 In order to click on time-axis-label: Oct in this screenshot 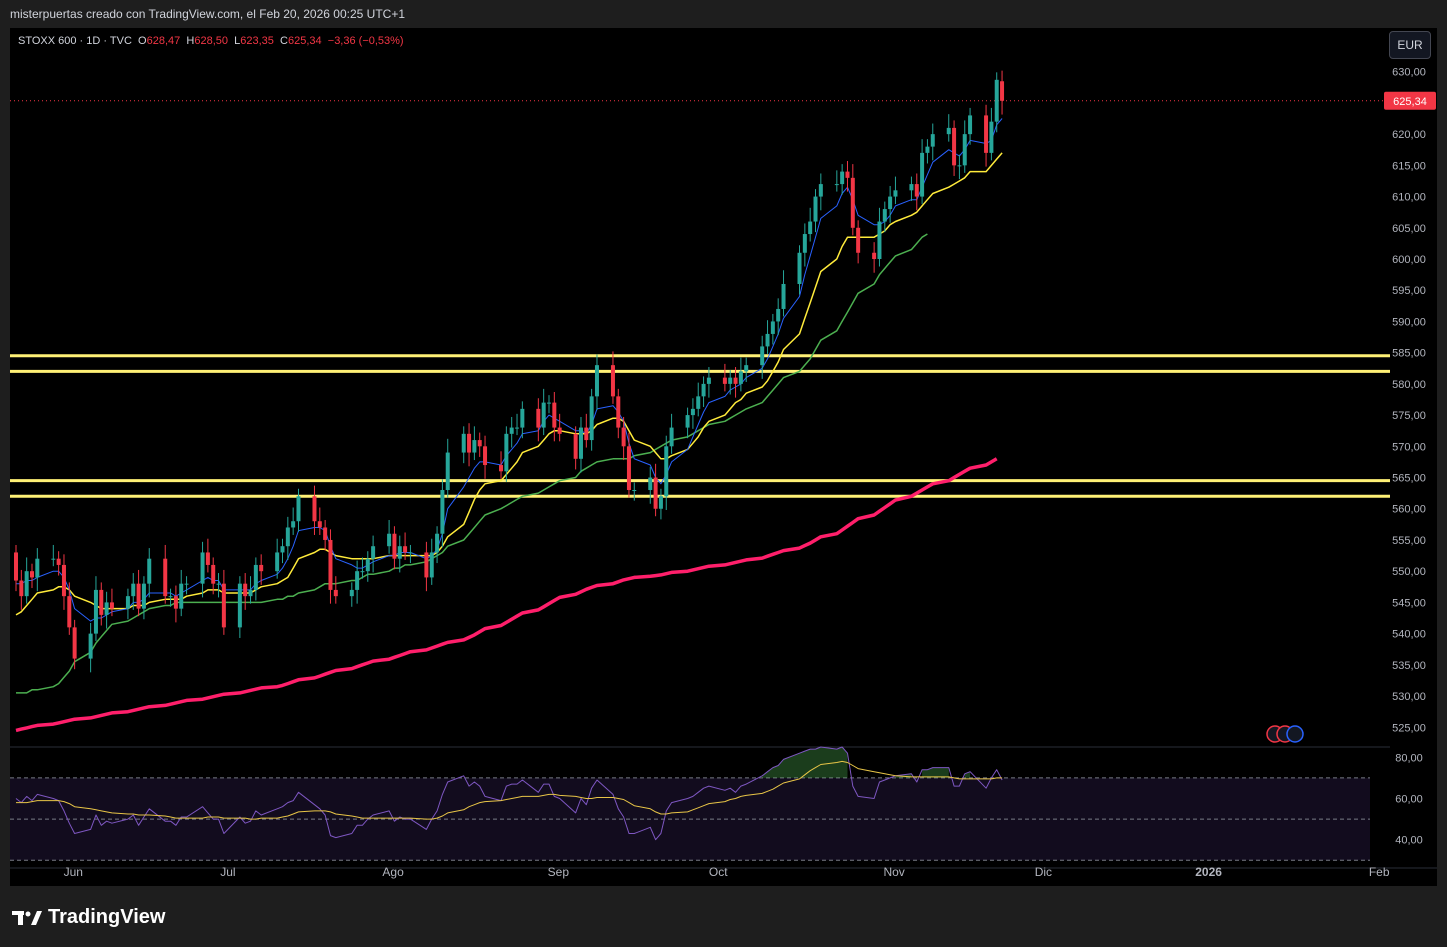, I will do `click(718, 872)`.